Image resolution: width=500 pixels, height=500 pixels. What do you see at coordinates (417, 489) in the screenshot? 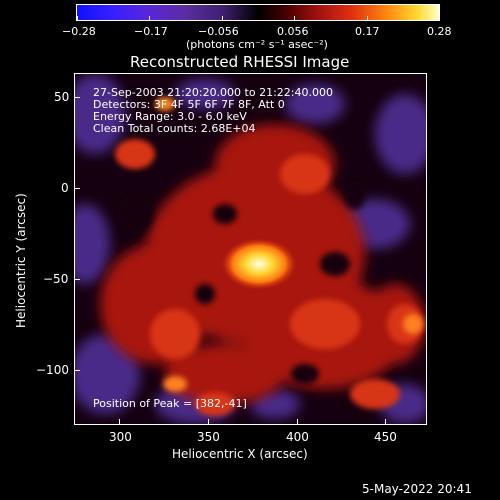
I see `timestamp: 5-May-2022 20:41` at bounding box center [417, 489].